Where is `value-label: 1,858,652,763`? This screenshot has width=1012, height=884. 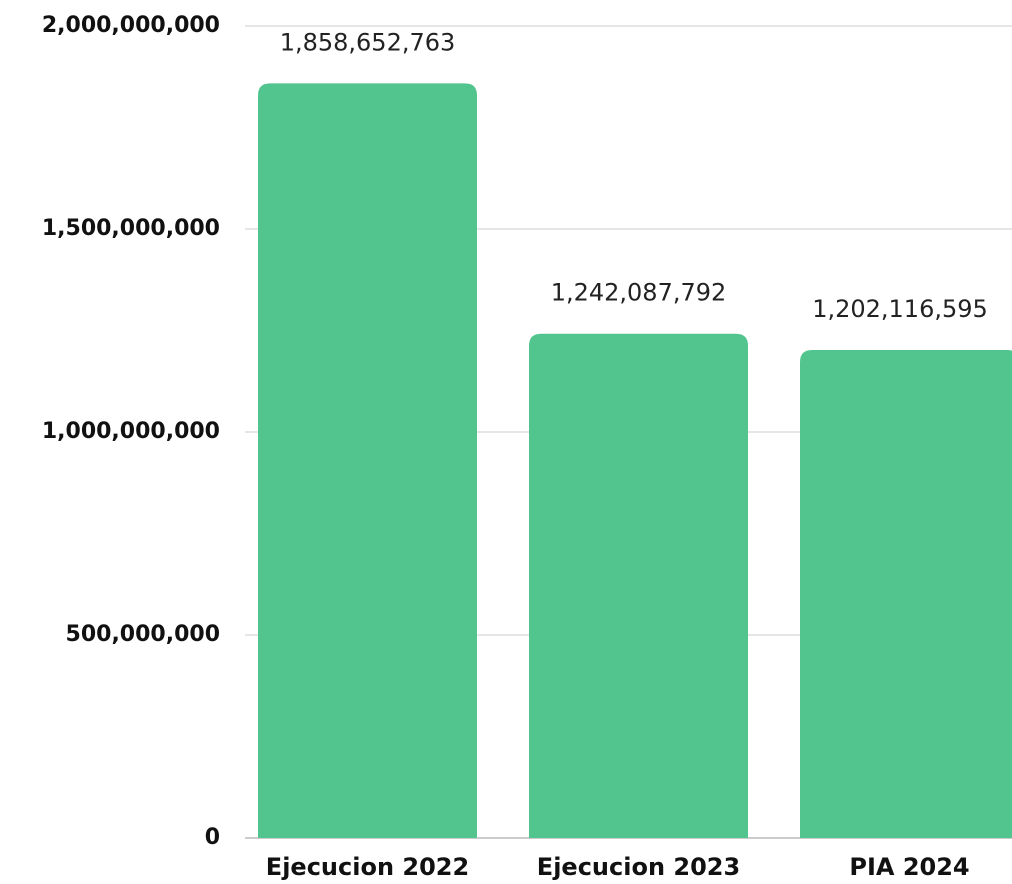
value-label: 1,858,652,763 is located at coordinates (368, 42).